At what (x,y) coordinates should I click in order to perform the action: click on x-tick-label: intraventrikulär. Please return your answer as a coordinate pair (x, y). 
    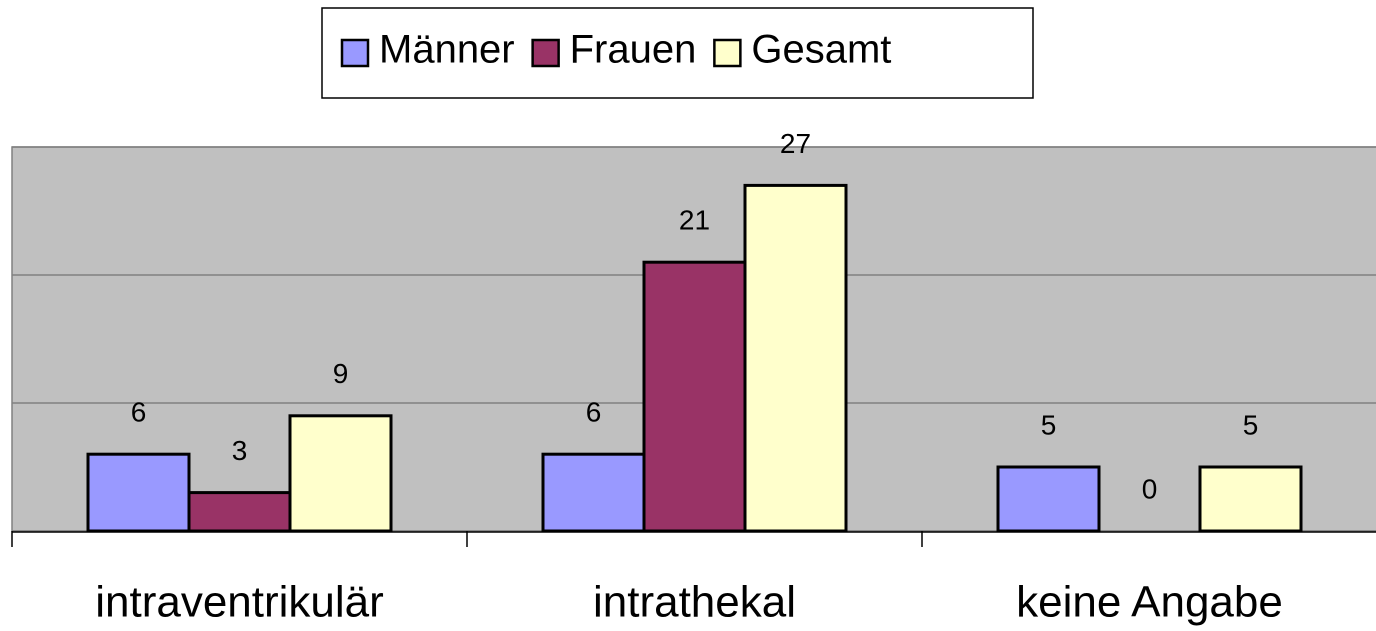
    Looking at the image, I should click on (239, 602).